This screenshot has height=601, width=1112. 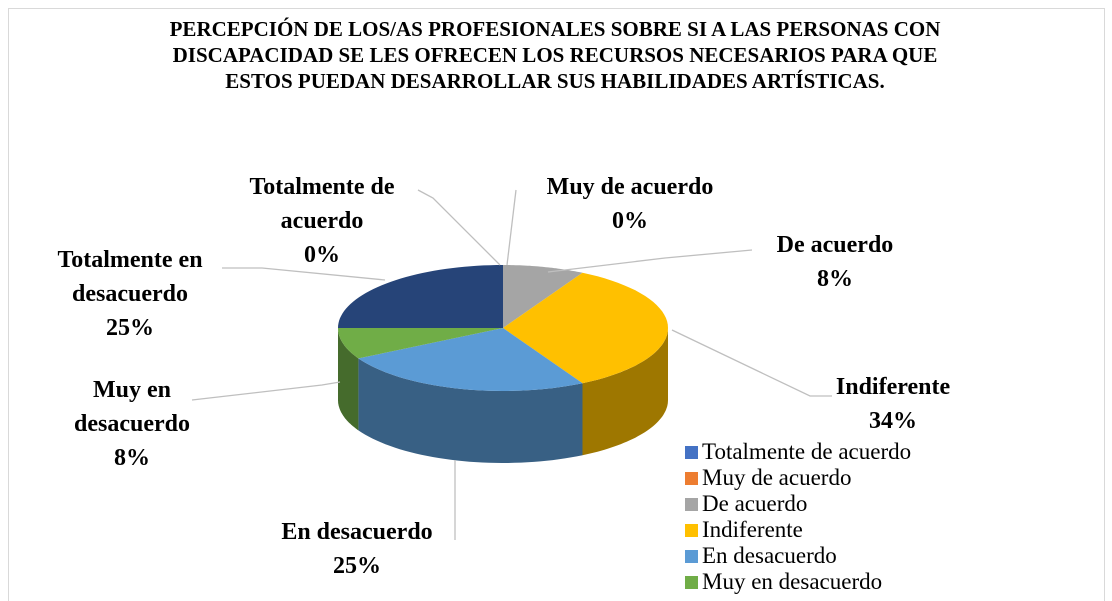 What do you see at coordinates (357, 532) in the screenshot?
I see `data-label-name: En desacuerdo` at bounding box center [357, 532].